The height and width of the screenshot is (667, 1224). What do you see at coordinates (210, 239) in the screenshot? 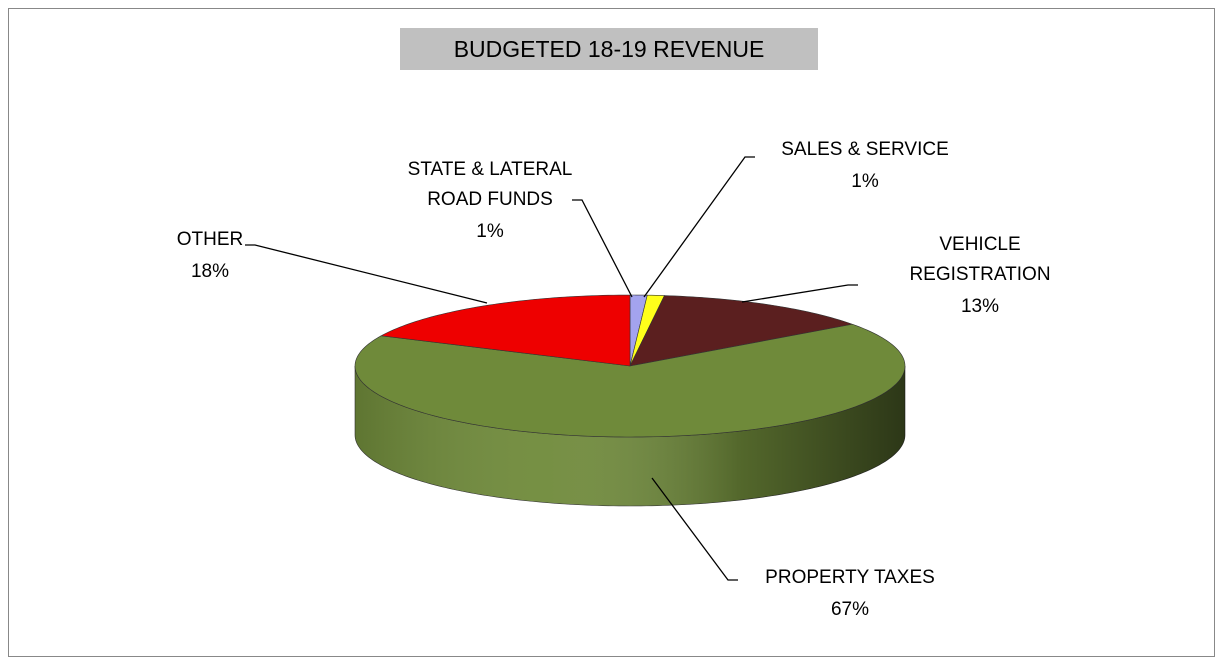
I see `data-label-name: OTHER` at bounding box center [210, 239].